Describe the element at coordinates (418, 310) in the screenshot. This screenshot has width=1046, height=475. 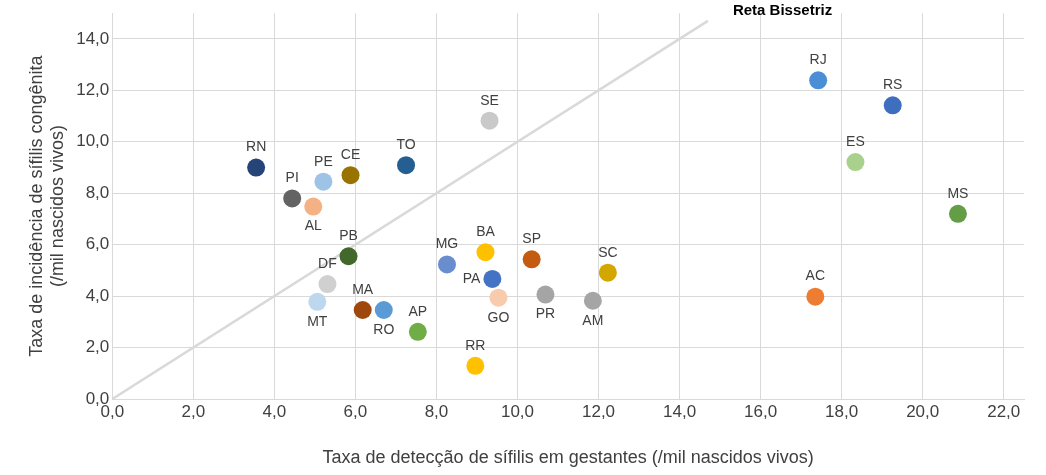
I see `annotation: AP` at that location.